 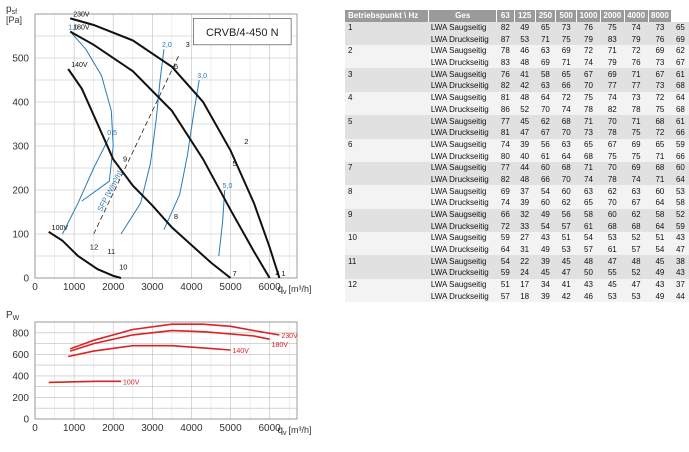 What do you see at coordinates (566, 16) in the screenshot?
I see `table-header-cell: 500` at bounding box center [566, 16].